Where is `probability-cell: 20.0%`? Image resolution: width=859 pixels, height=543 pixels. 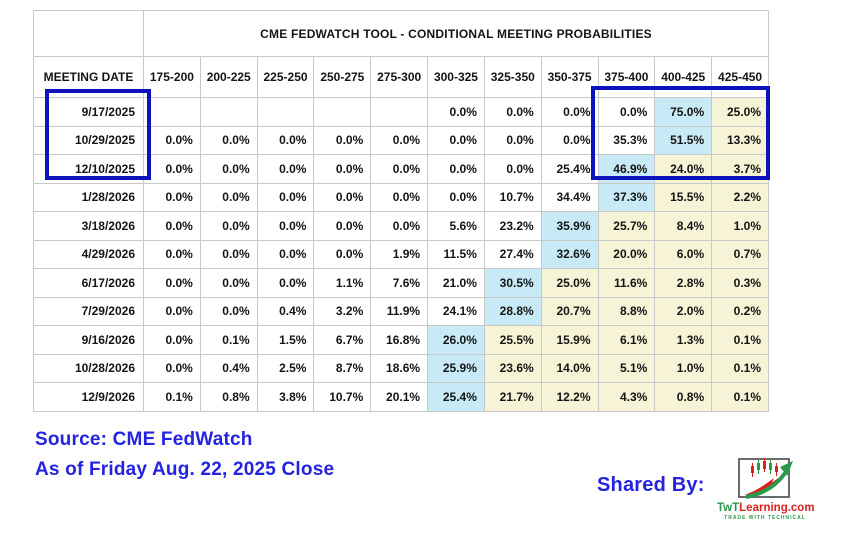 probability-cell: 20.0% is located at coordinates (626, 254).